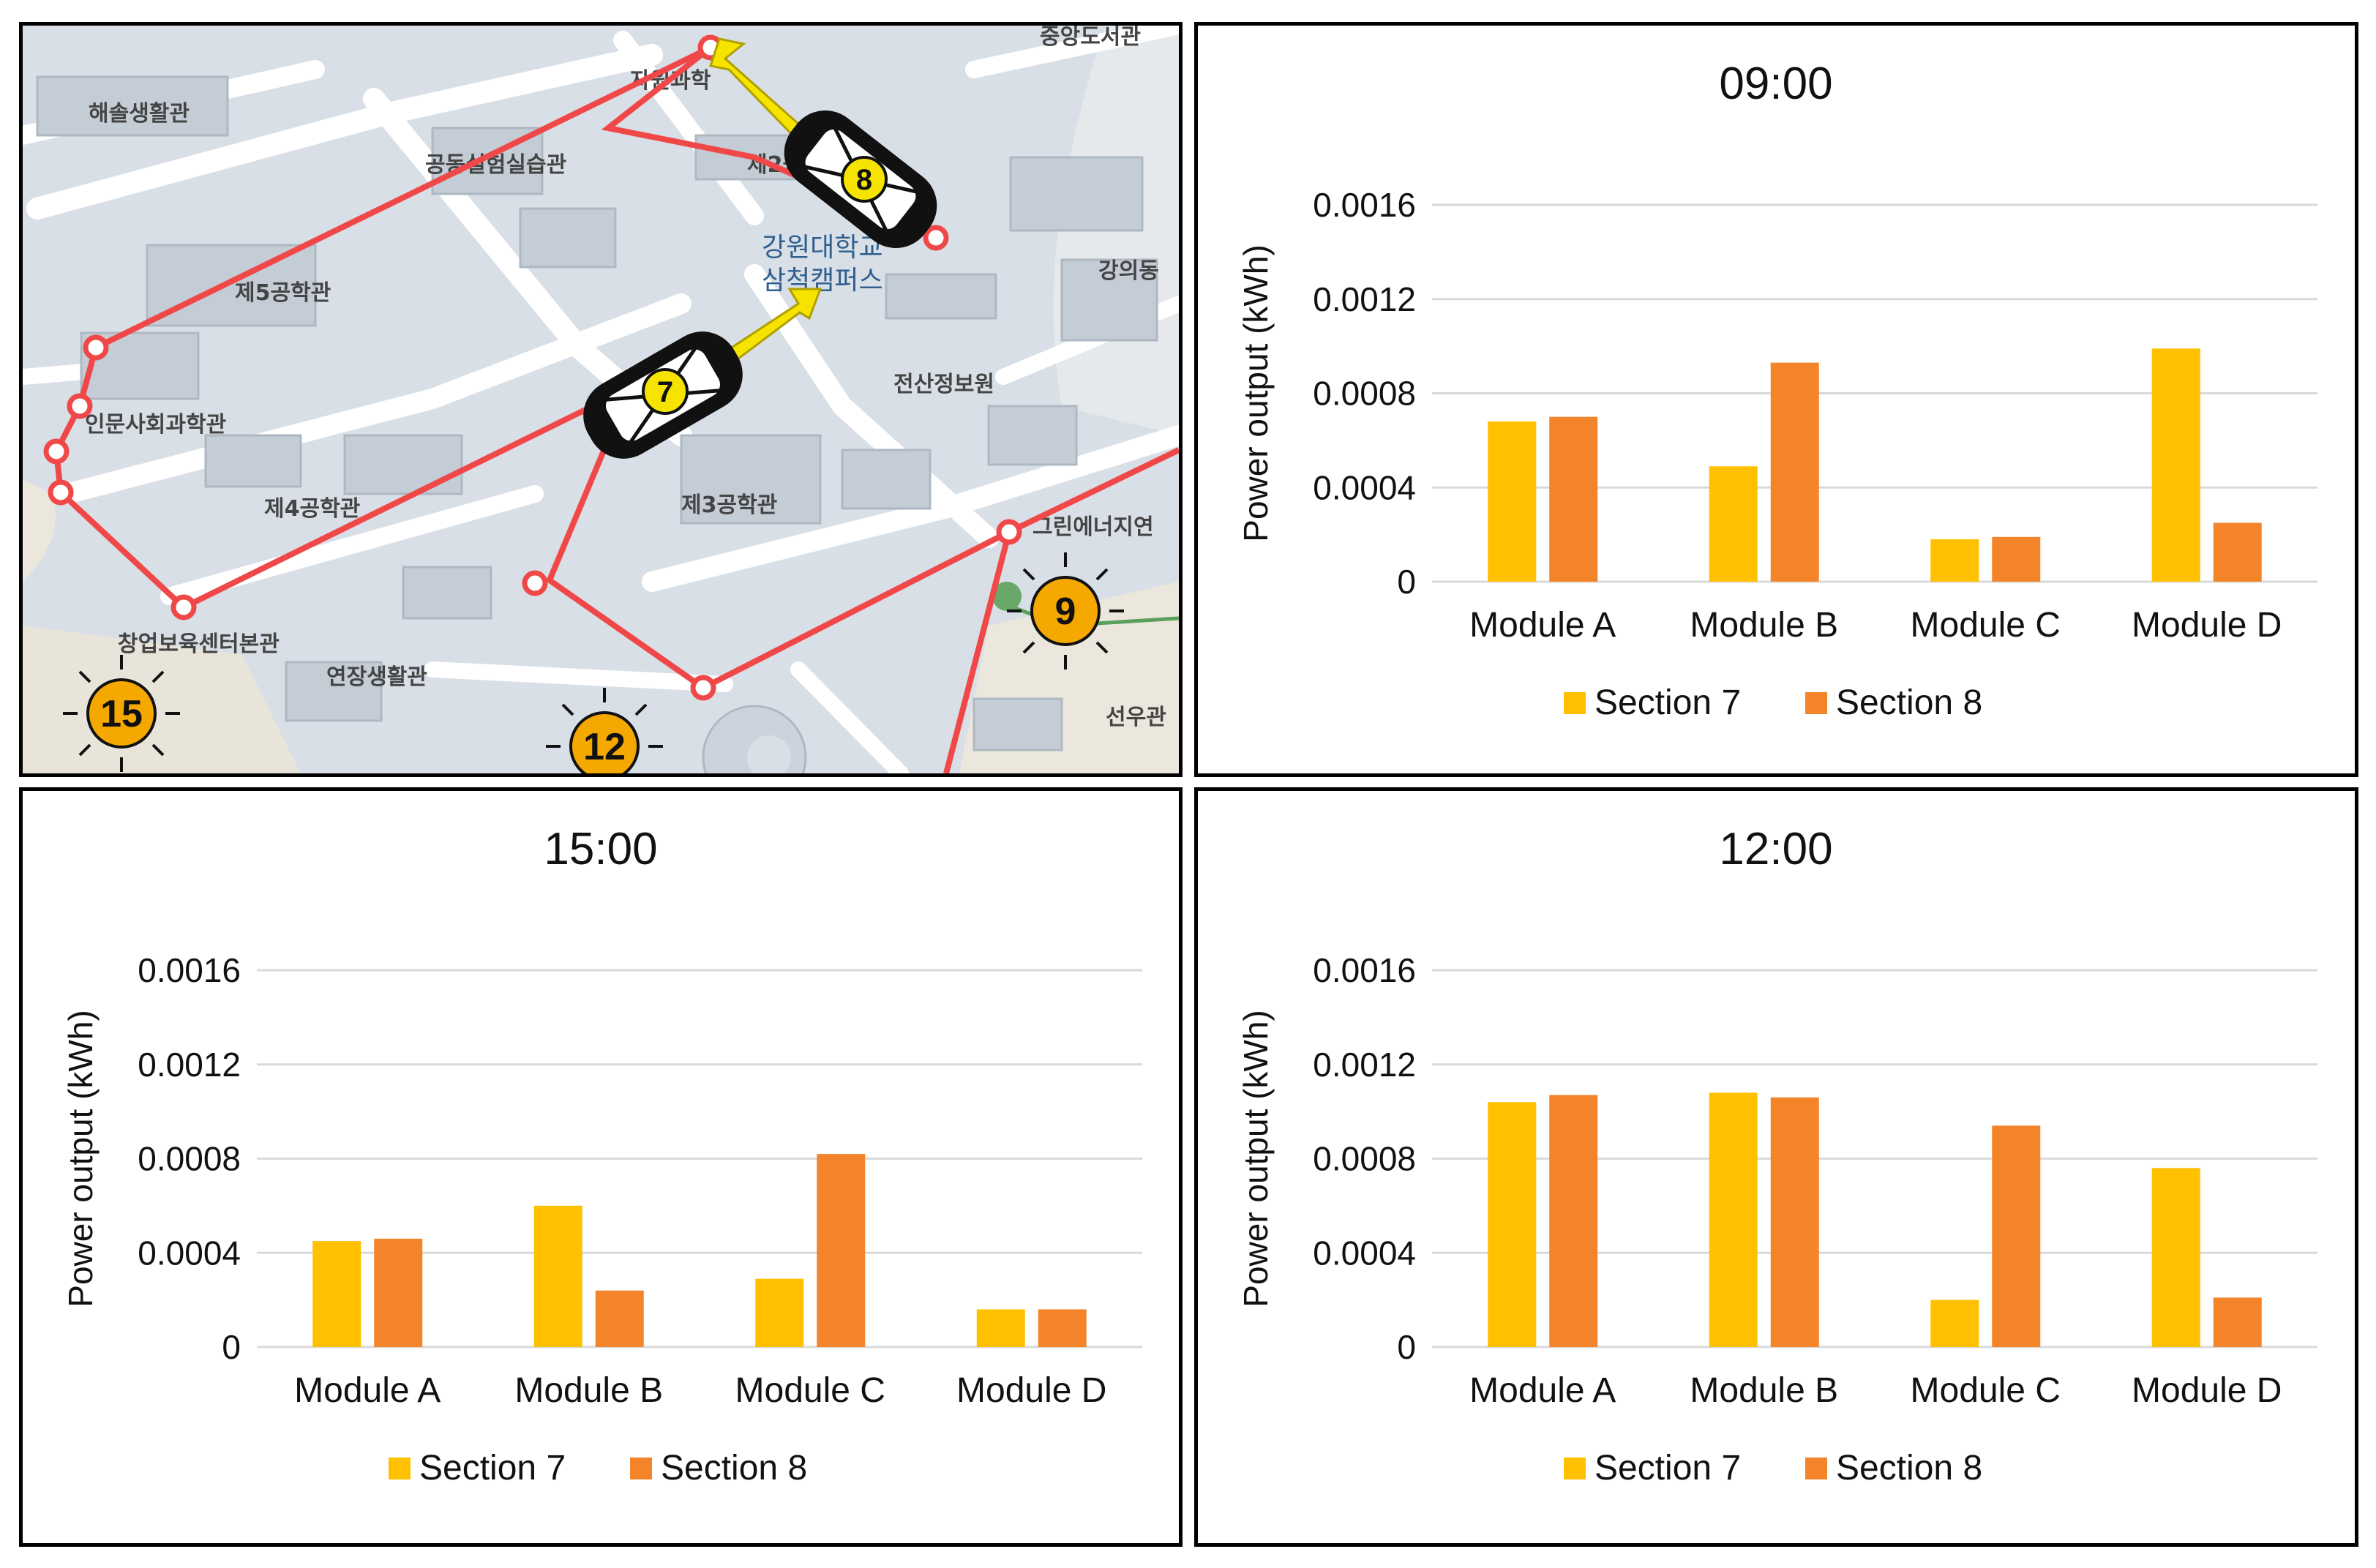 This screenshot has height=1568, width=2376. Describe the element at coordinates (1128, 271) in the screenshot. I see `map-label: 강의동` at that location.